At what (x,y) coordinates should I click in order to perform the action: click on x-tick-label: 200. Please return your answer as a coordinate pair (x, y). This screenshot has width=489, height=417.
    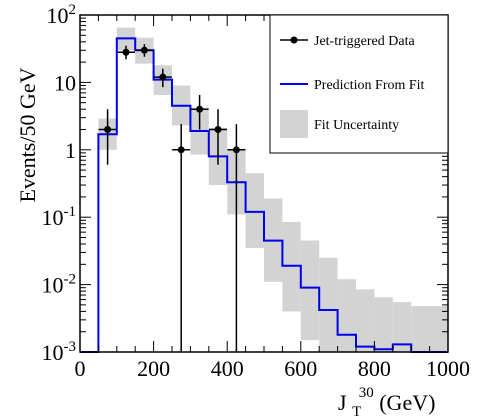
    Looking at the image, I should click on (153, 368).